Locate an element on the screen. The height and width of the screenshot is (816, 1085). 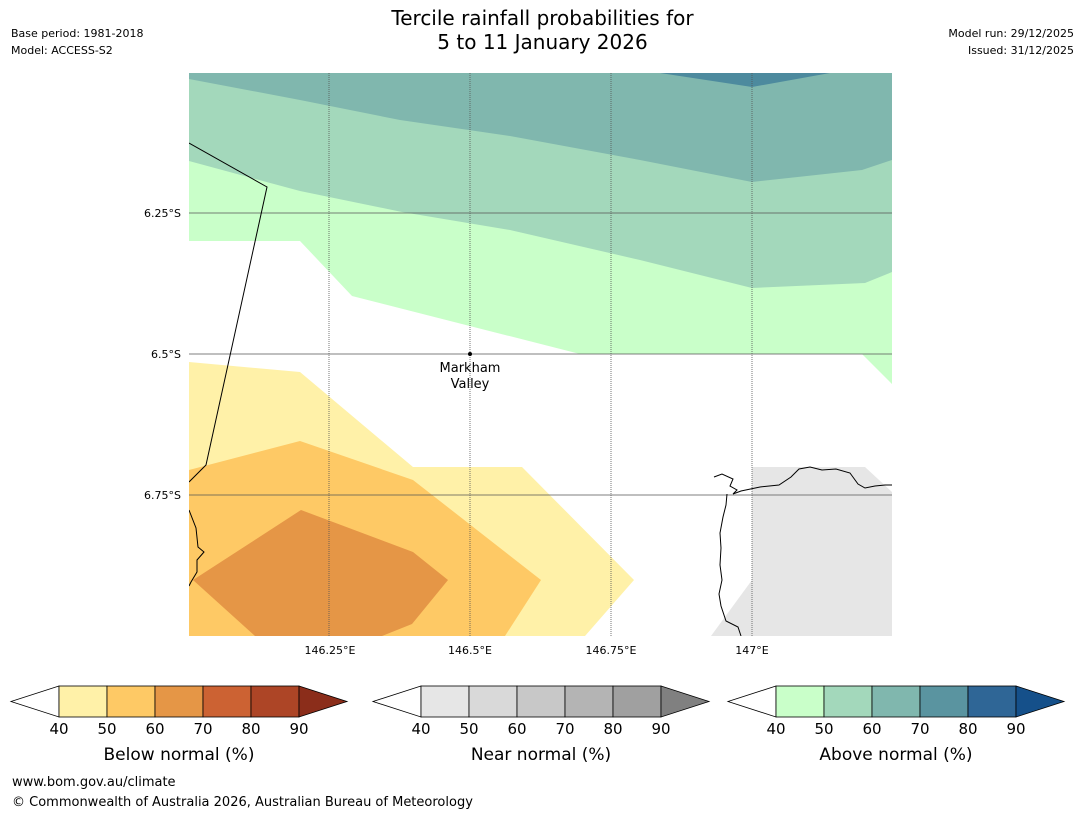
below-normal-under-triangle is located at coordinates (34, 701).